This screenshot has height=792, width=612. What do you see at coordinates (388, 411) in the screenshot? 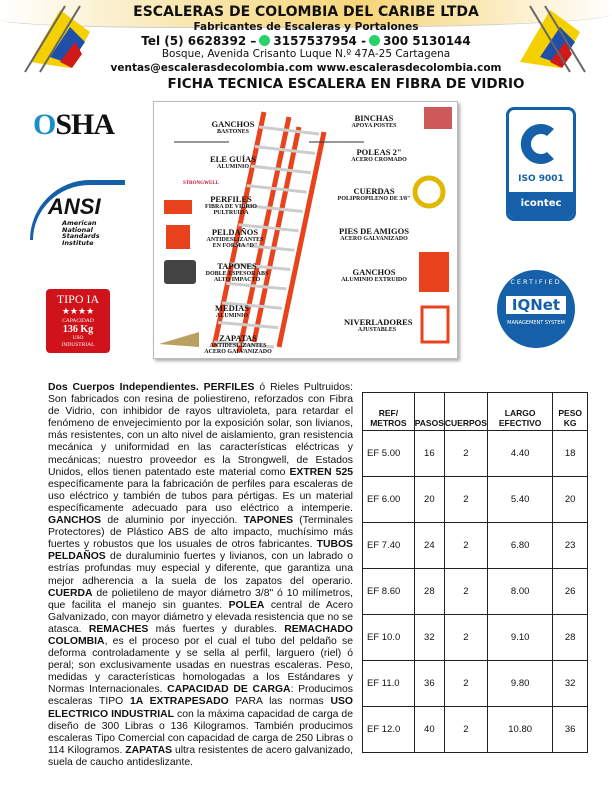
I see `column-header: REF/ METROS` at bounding box center [388, 411].